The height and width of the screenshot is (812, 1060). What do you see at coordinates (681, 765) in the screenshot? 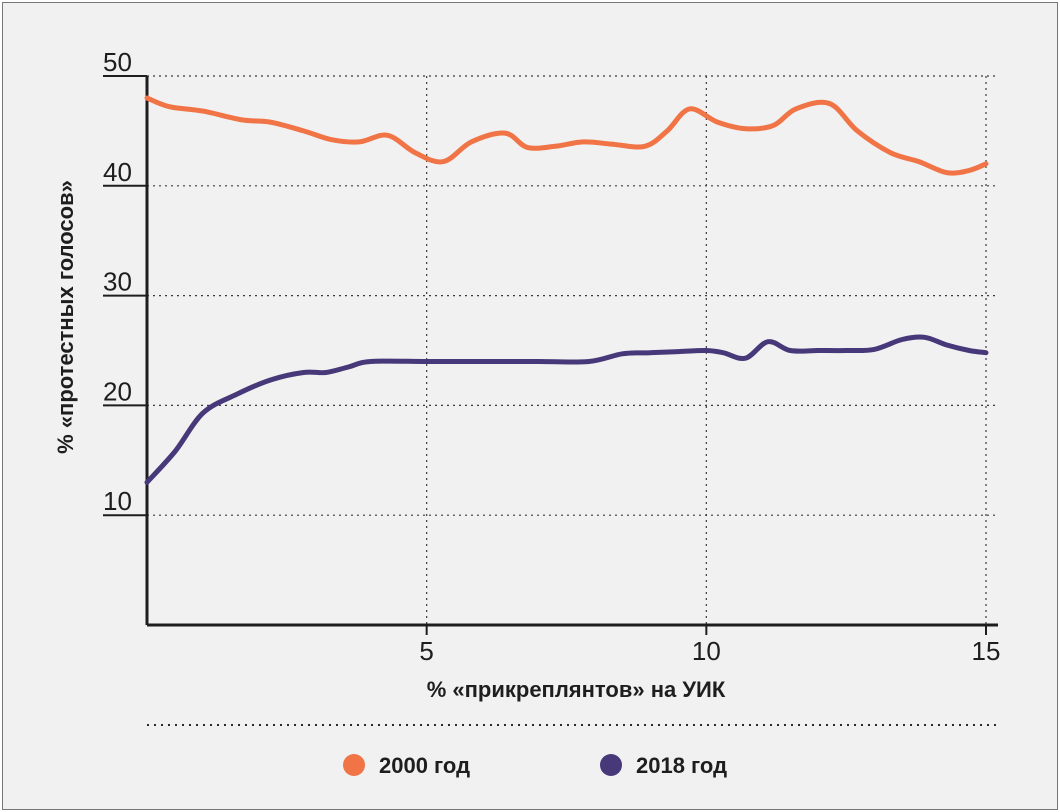
I see `legend-label-2018: 2018 год` at bounding box center [681, 765].